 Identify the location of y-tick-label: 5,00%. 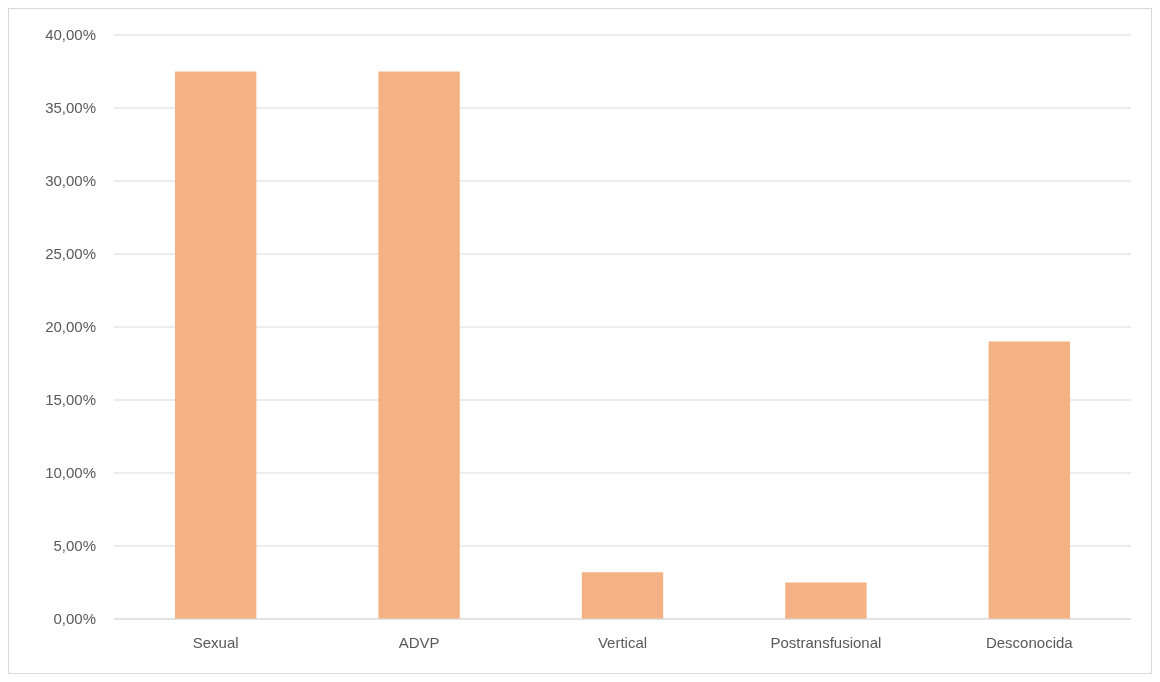
(74, 546).